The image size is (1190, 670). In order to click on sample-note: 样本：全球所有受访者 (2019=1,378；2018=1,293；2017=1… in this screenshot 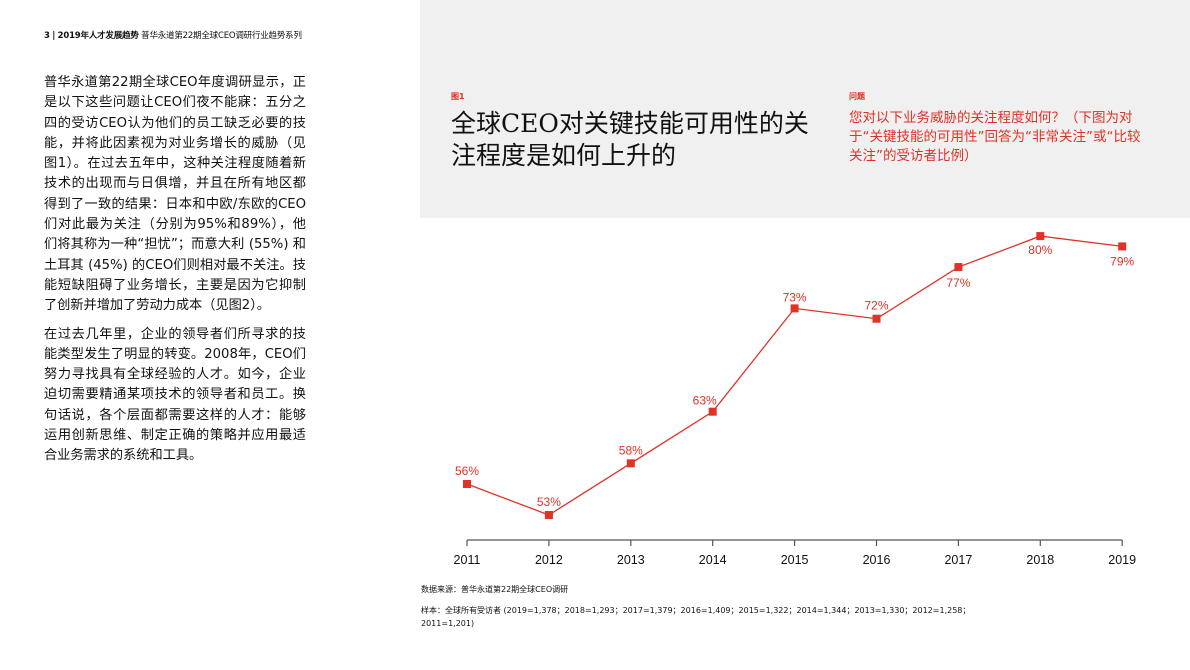, I will do `click(696, 617)`.